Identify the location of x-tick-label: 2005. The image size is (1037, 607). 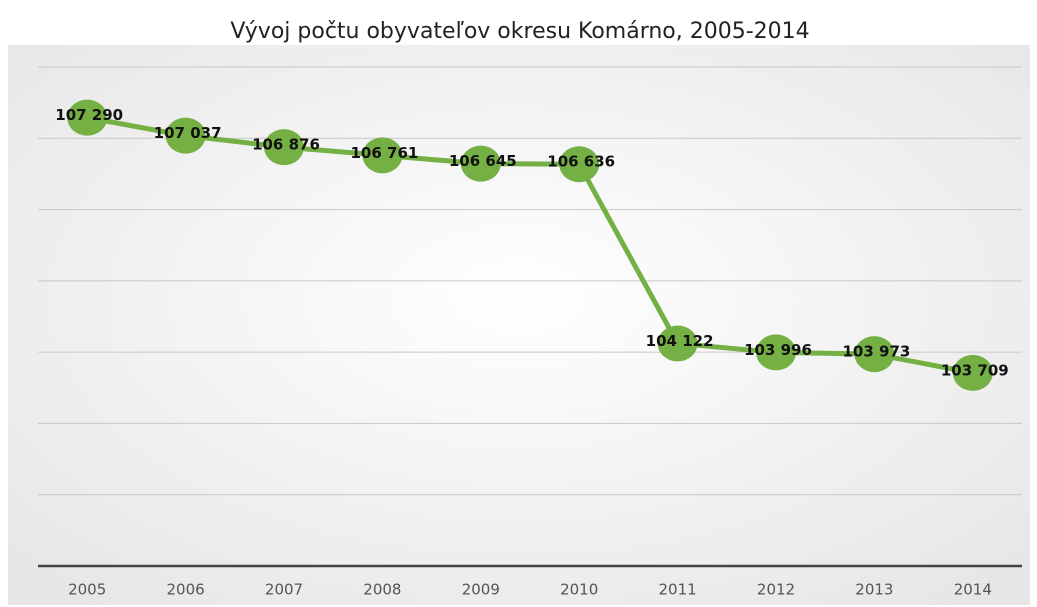
(87, 590).